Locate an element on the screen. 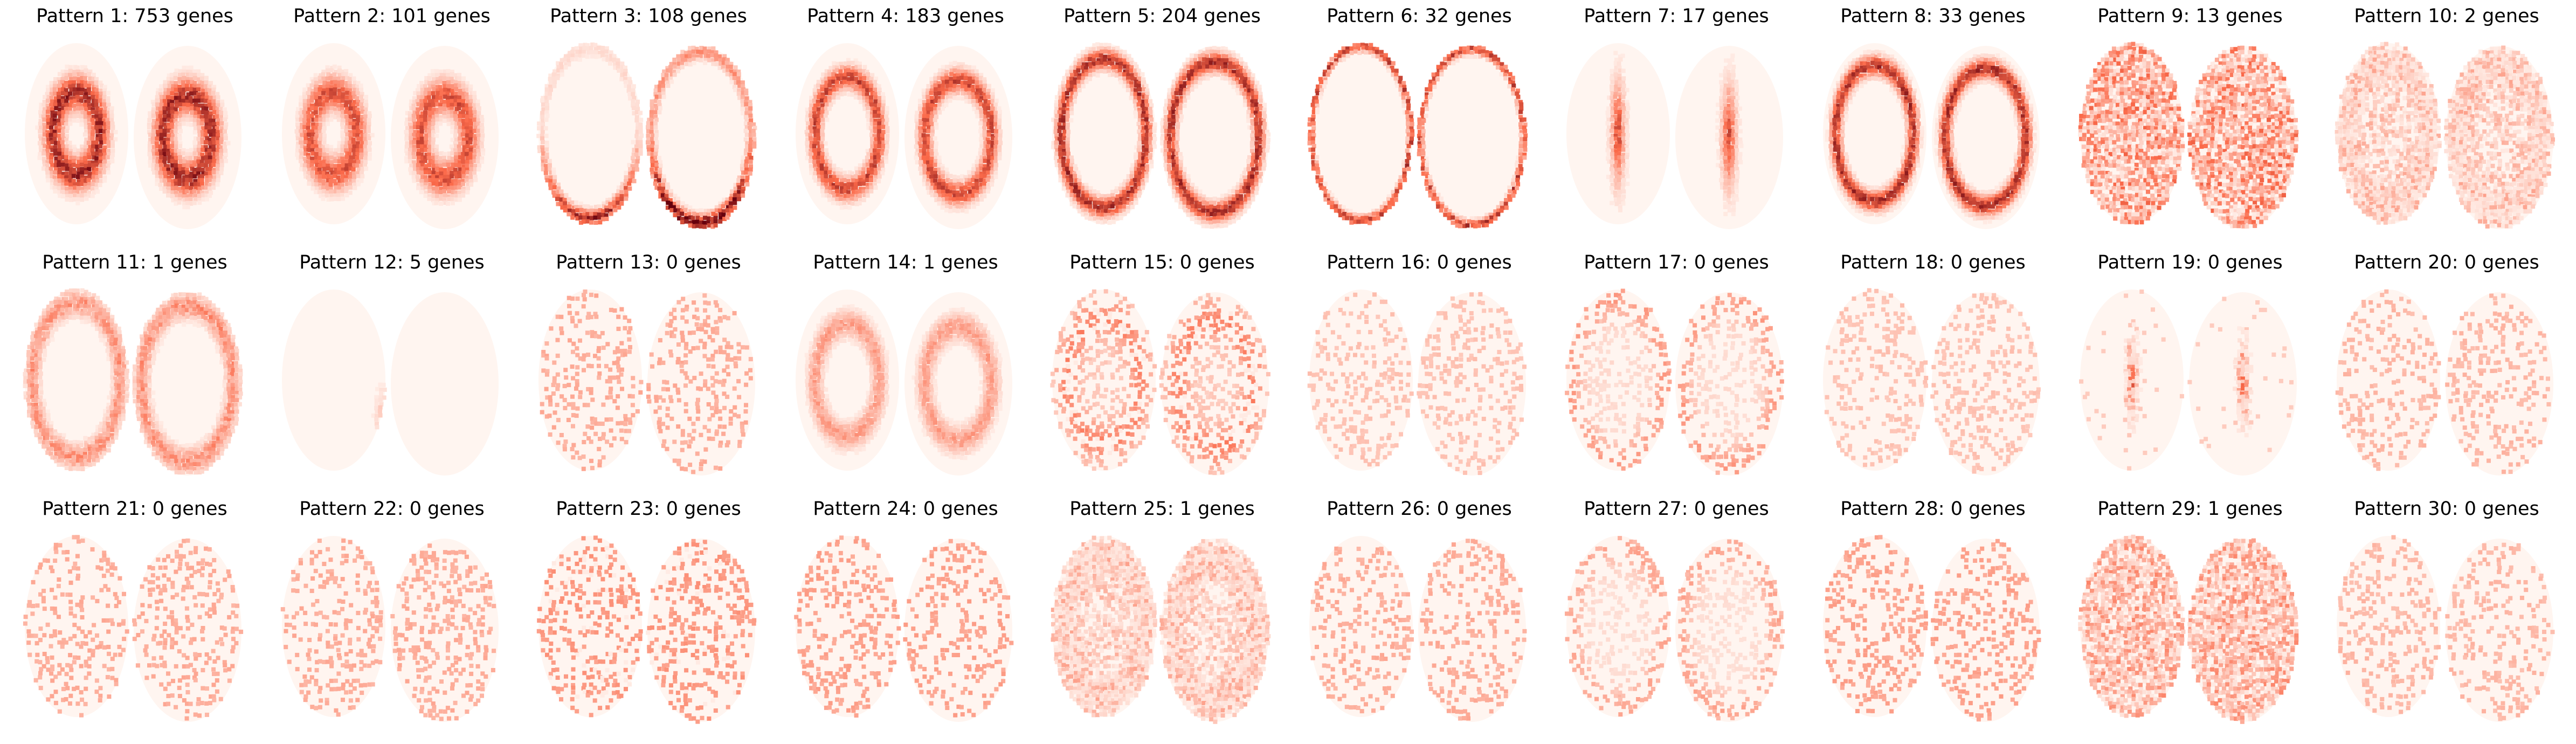 The width and height of the screenshot is (2576, 744). pattern-panel: Pattern 2: 101 genes is located at coordinates (391, 118).